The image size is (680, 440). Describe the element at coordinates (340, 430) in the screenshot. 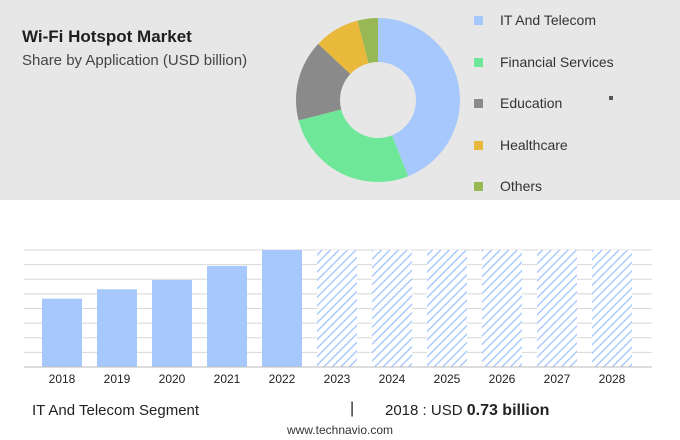

I see `source-link: www.technavio.com` at that location.